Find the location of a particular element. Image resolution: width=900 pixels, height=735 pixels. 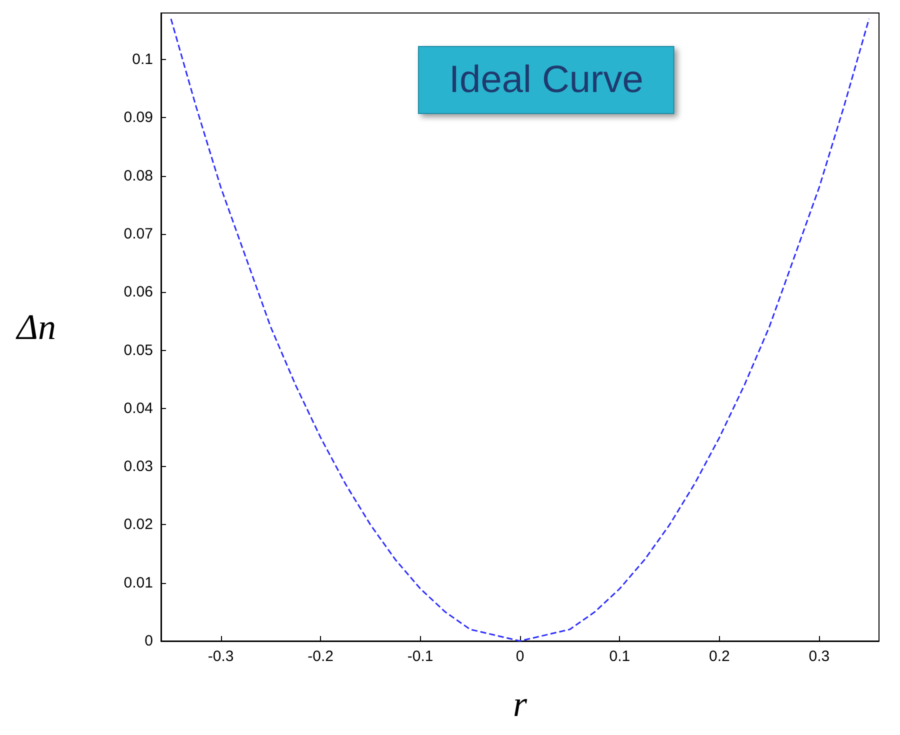

x-tick-label: 0 is located at coordinates (520, 656).